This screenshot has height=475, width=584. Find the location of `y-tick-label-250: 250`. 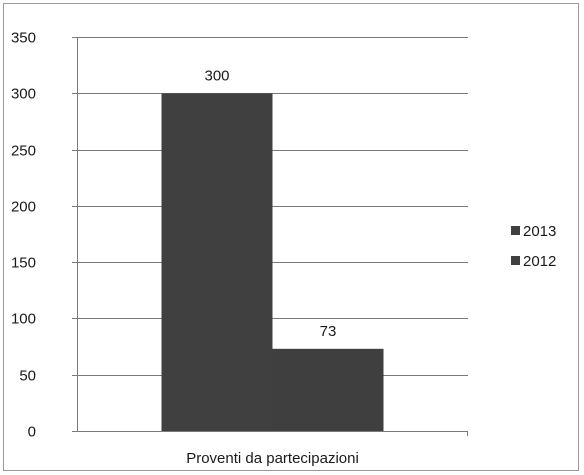

y-tick-label-250: 250 is located at coordinates (23, 151).